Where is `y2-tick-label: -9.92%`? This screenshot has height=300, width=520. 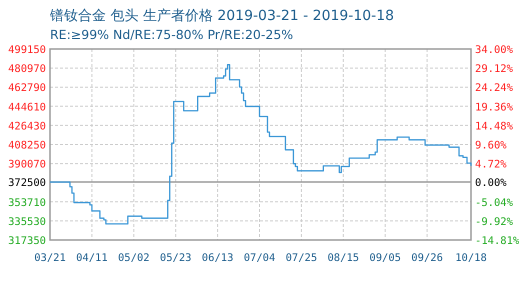 y2-tick-label: -9.92% is located at coordinates (494, 222).